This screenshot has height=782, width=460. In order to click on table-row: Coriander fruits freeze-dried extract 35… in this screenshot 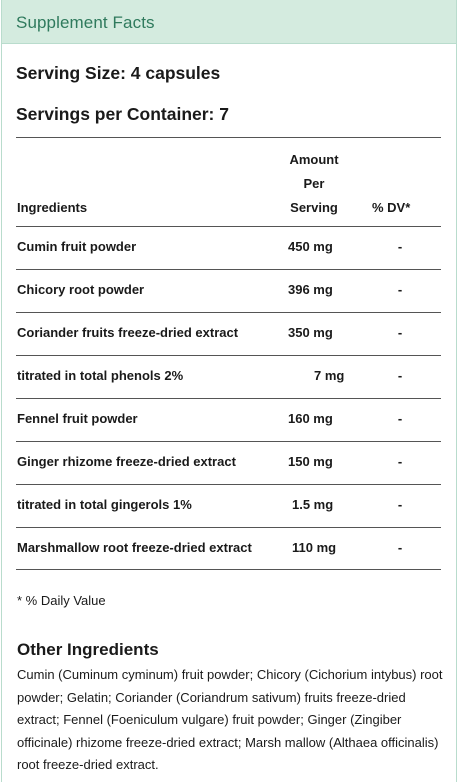, I will do `click(228, 333)`.